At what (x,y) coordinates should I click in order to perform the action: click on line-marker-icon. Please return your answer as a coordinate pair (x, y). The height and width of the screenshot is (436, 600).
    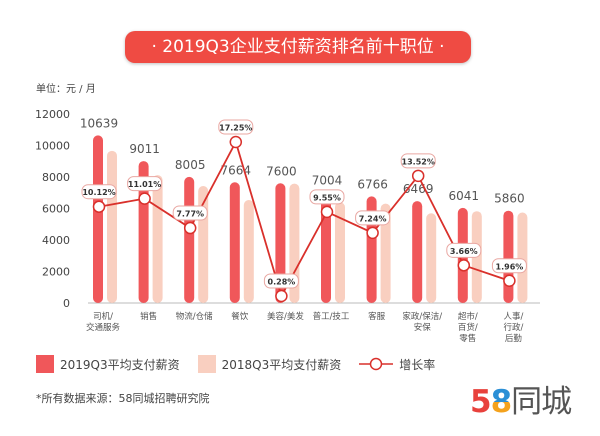
    Looking at the image, I should click on (376, 364).